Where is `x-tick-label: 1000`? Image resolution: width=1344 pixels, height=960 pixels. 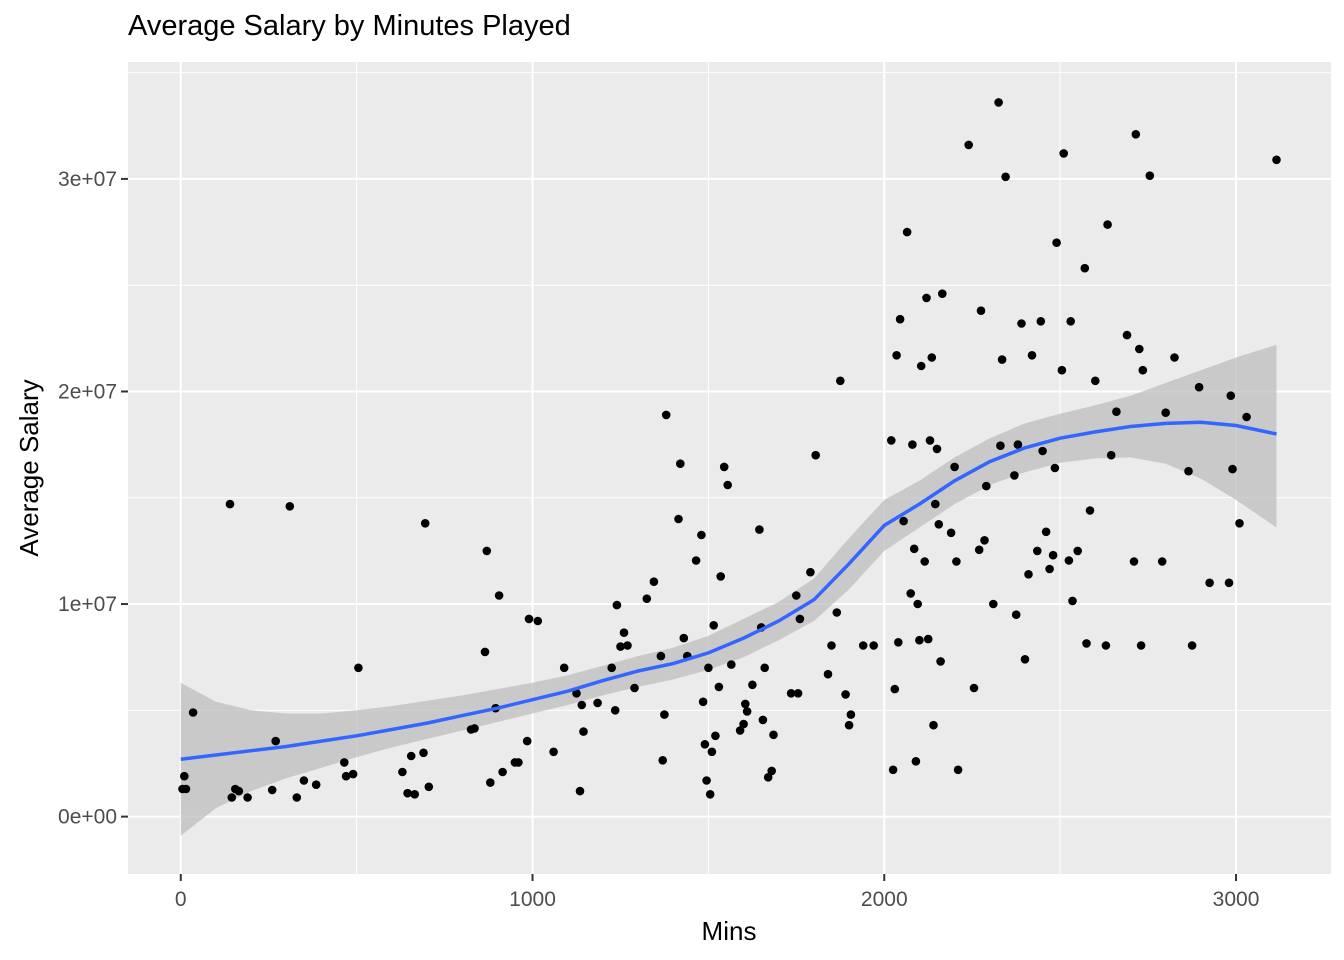 x-tick-label: 1000 is located at coordinates (532, 899).